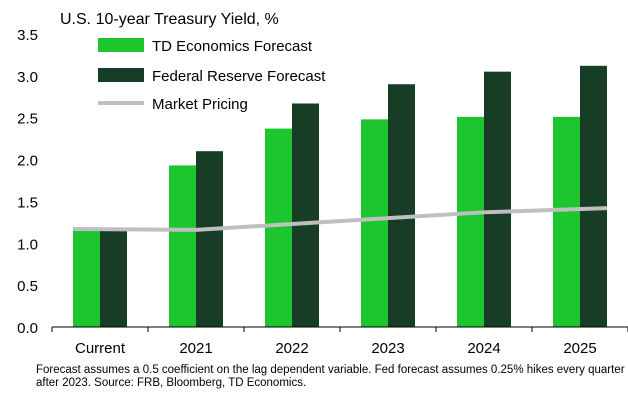  What do you see at coordinates (374, 223) in the screenshot?
I see `bar-td-economics-2023` at bounding box center [374, 223].